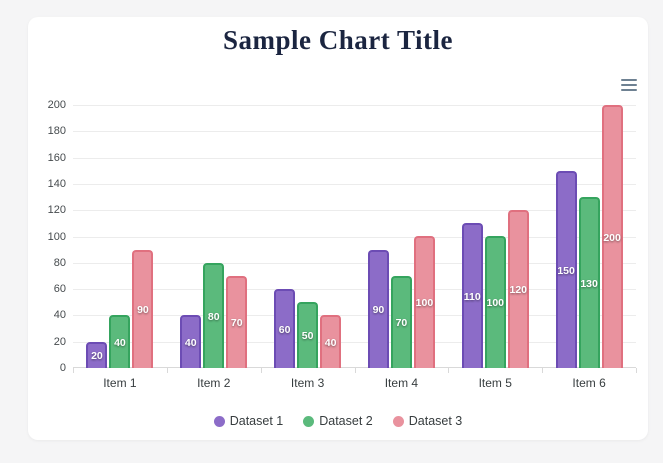 This screenshot has width=663, height=463. I want to click on y-axis-tick-label: 140, so click(56, 183).